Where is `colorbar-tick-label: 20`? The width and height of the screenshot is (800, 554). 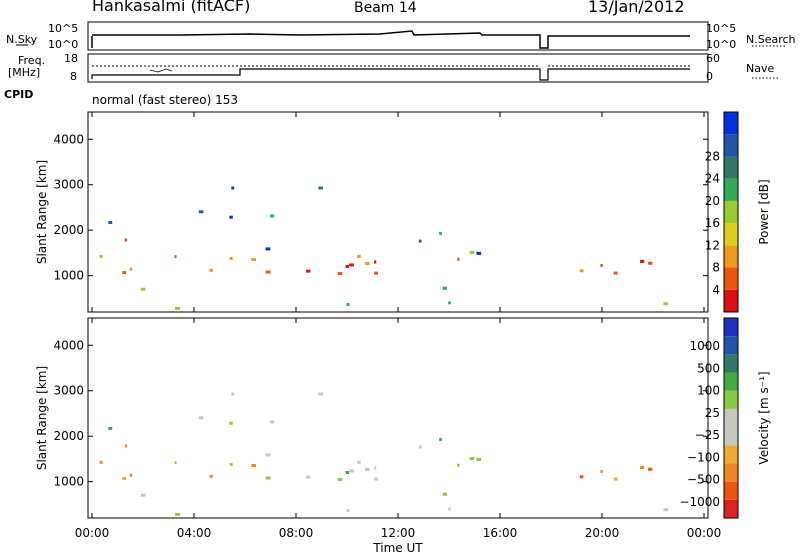
colorbar-tick-label: 20 is located at coordinates (712, 201).